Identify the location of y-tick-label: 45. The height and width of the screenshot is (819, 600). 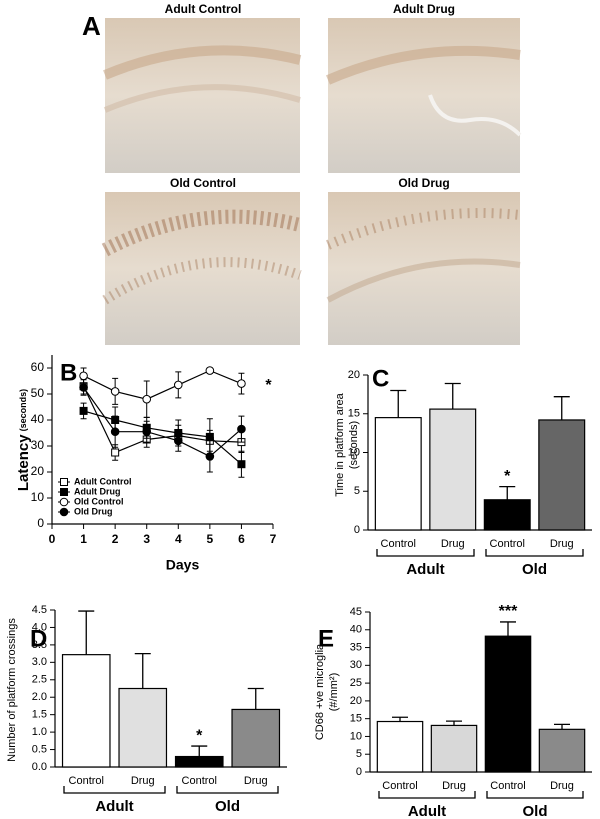
(356, 612).